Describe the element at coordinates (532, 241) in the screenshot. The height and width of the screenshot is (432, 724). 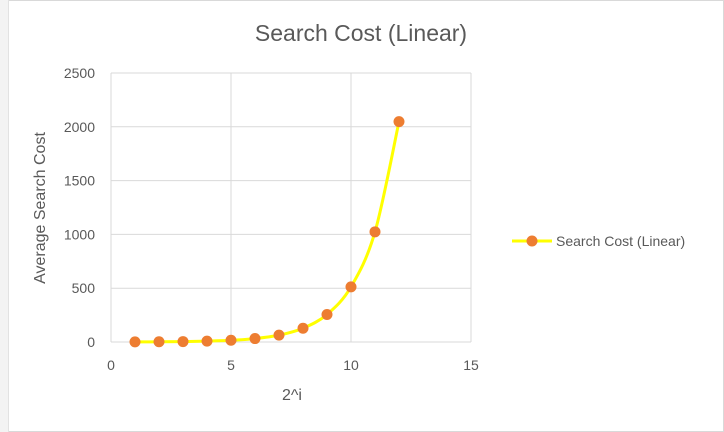
I see `legend-marker` at that location.